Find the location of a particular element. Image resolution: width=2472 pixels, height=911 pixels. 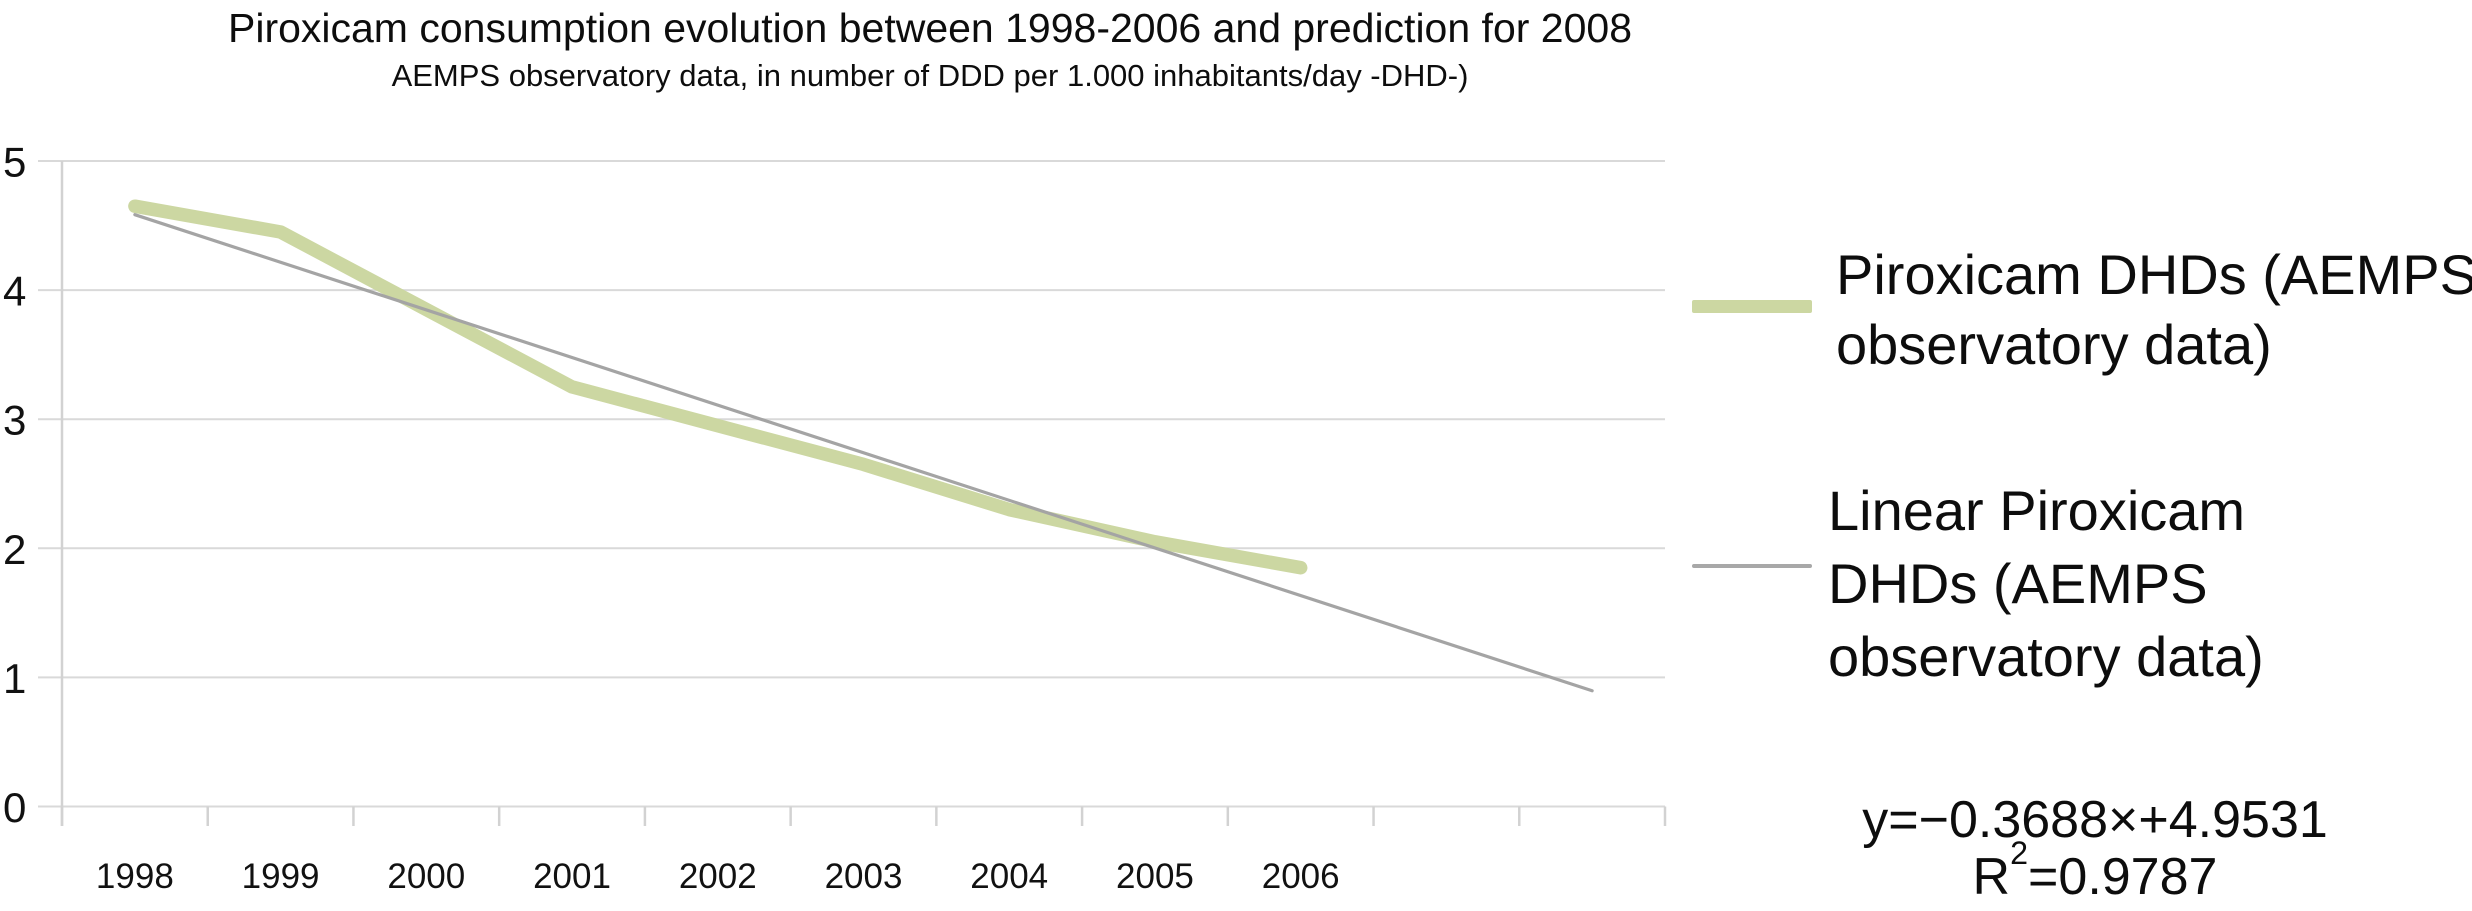

svg-text: 1998 is located at coordinates (135, 876).